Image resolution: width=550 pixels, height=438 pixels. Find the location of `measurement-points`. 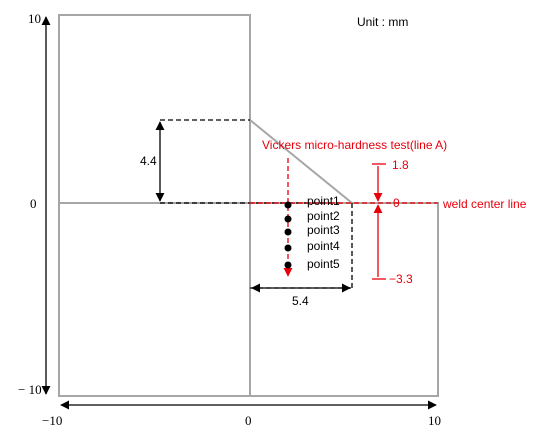

measurement-points is located at coordinates (288, 235).